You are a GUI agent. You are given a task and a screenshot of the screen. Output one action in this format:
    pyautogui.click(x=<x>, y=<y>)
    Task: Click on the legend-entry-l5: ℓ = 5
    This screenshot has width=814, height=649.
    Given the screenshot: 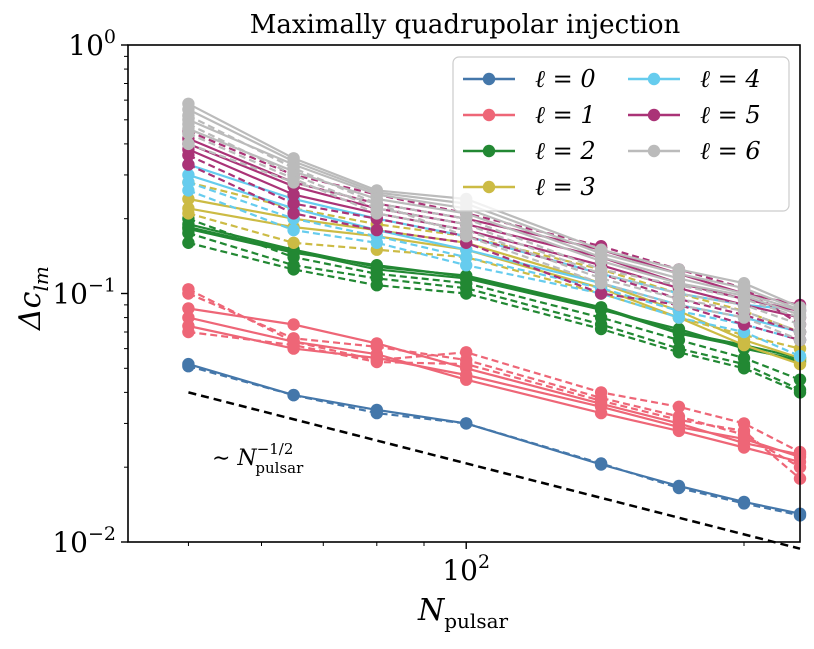 What is the action you would take?
    pyautogui.click(x=694, y=115)
    